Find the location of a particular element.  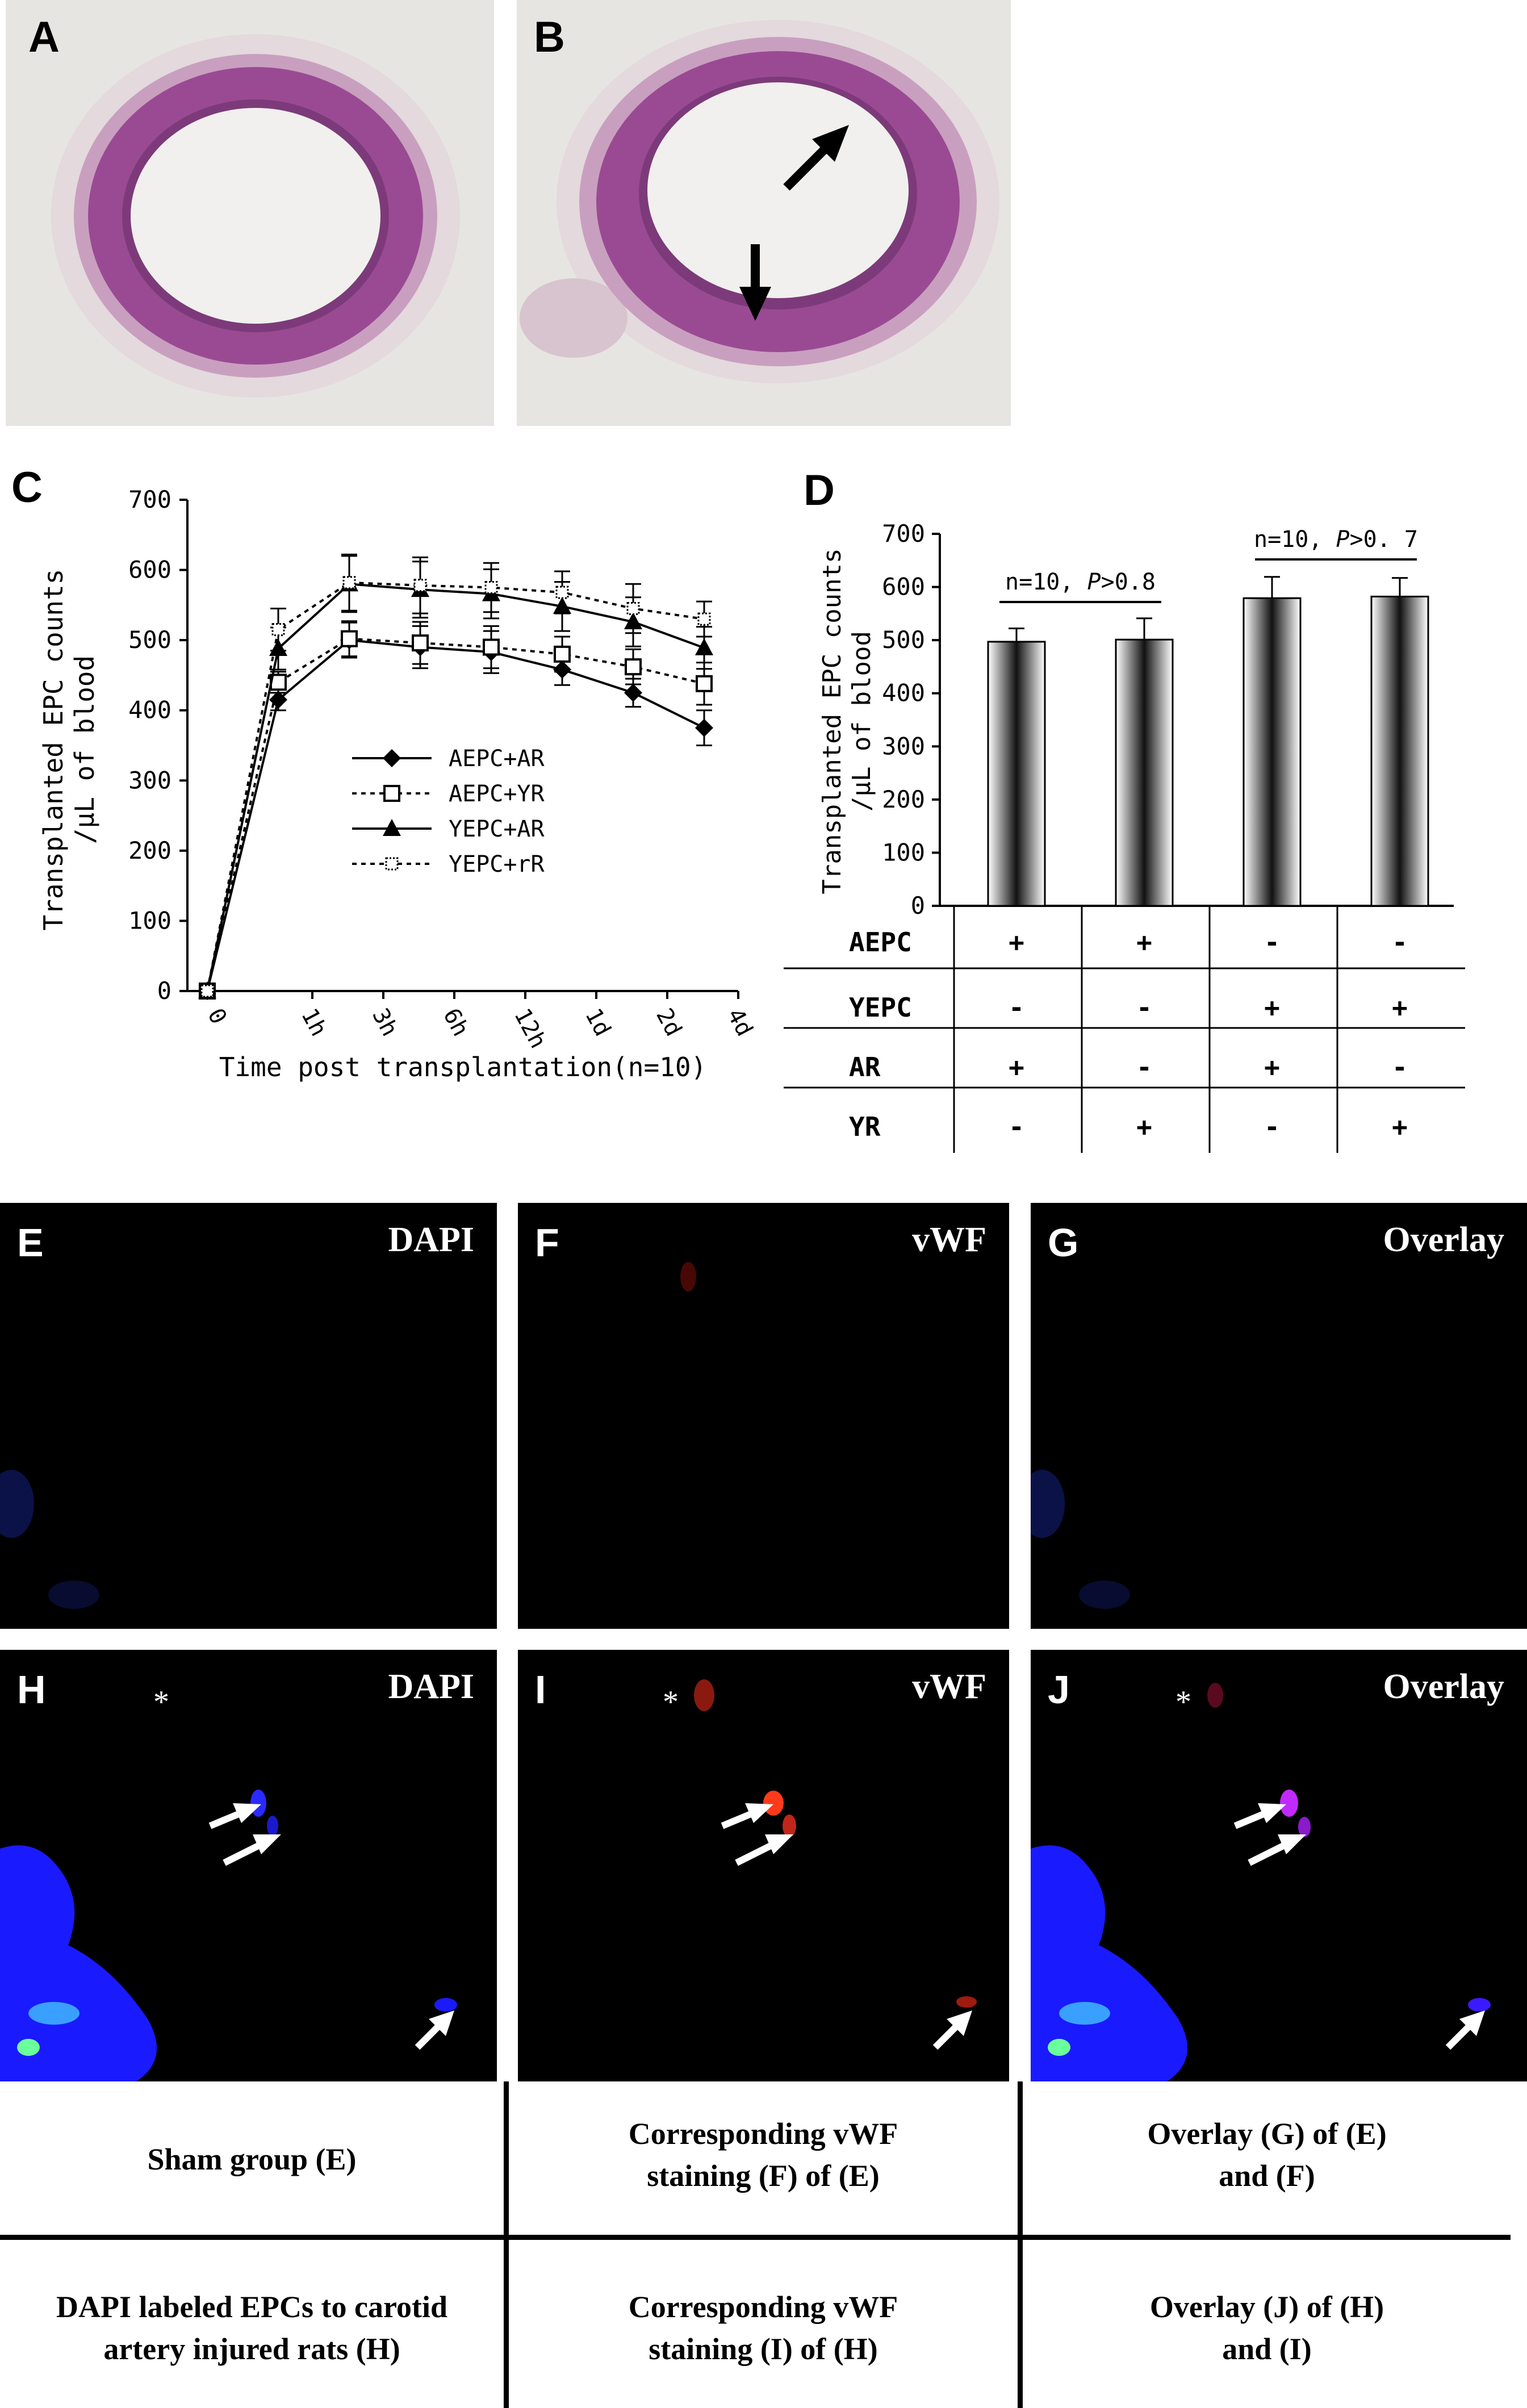

asterisk-marker: * is located at coordinates (161, 1702).